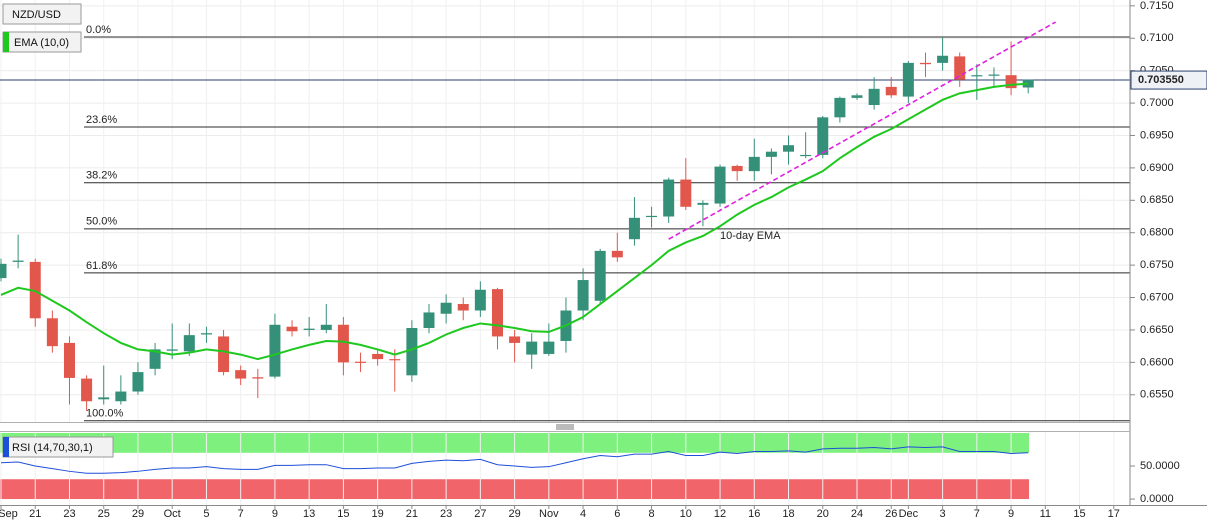  Describe the element at coordinates (549, 514) in the screenshot. I see `x-tick-label: Nov` at that location.